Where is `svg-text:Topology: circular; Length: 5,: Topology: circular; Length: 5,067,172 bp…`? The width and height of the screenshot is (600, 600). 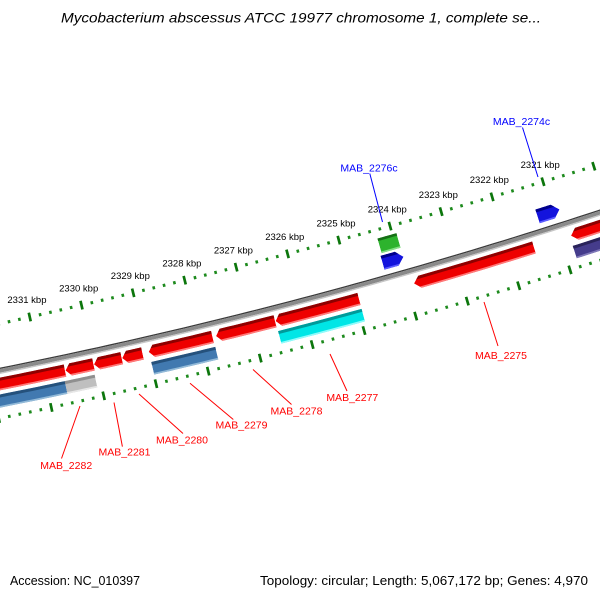 svg-text:Topology: circular; Length: 5,: Topology: circular; Length: 5,067,172 bp… is located at coordinates (424, 581).